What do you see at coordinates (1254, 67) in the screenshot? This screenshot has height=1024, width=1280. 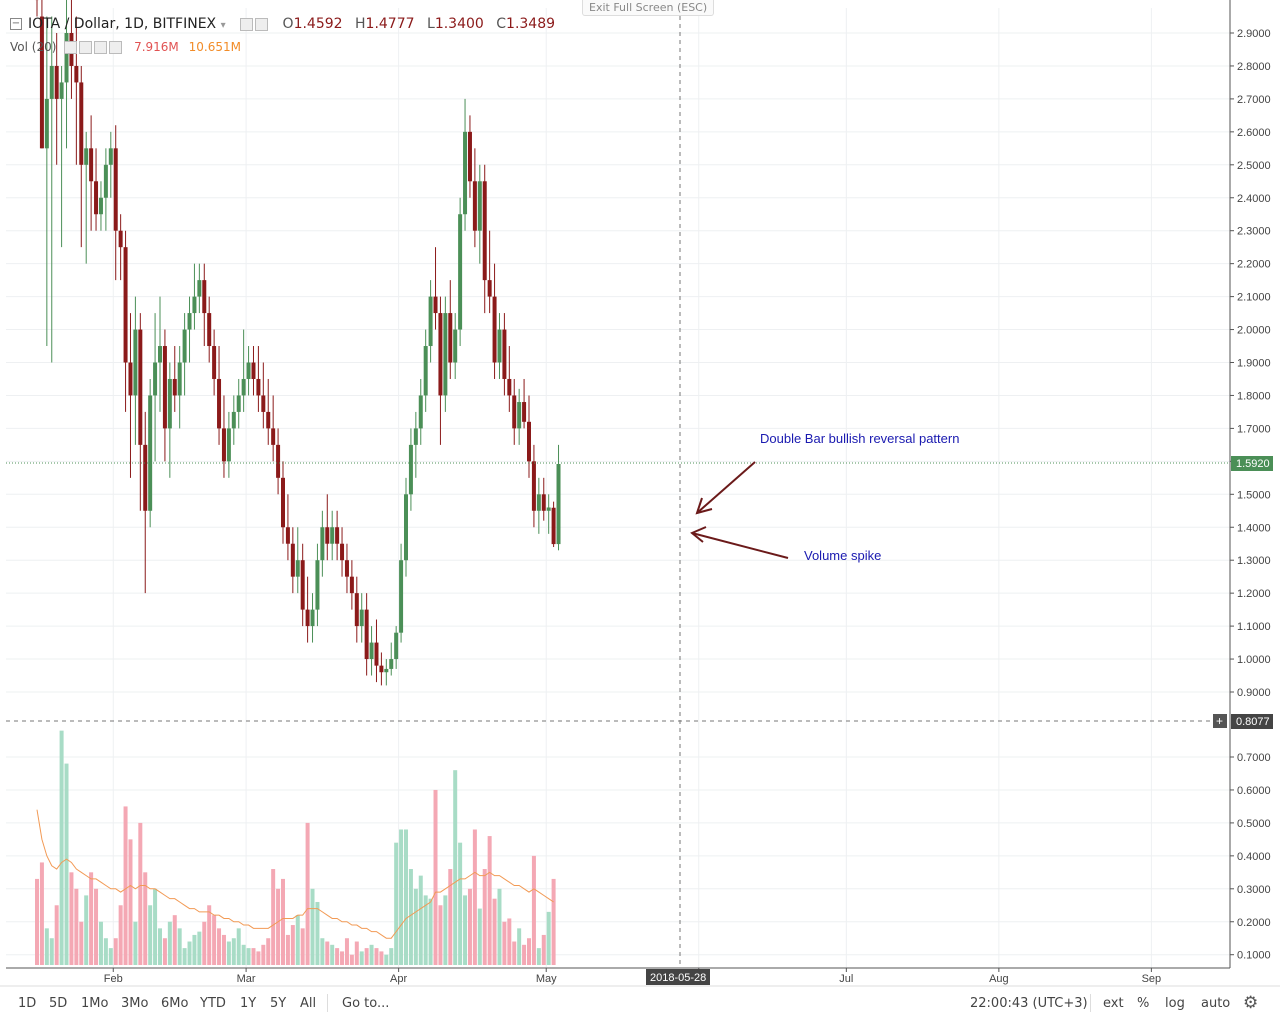 I see `price-tick-label: 2.8000` at bounding box center [1254, 67].